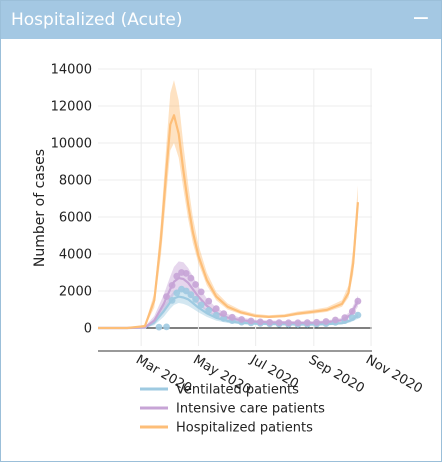 Image resolution: width=442 pixels, height=462 pixels. I want to click on panel-title: Hospitalized (Acute), so click(97, 20).